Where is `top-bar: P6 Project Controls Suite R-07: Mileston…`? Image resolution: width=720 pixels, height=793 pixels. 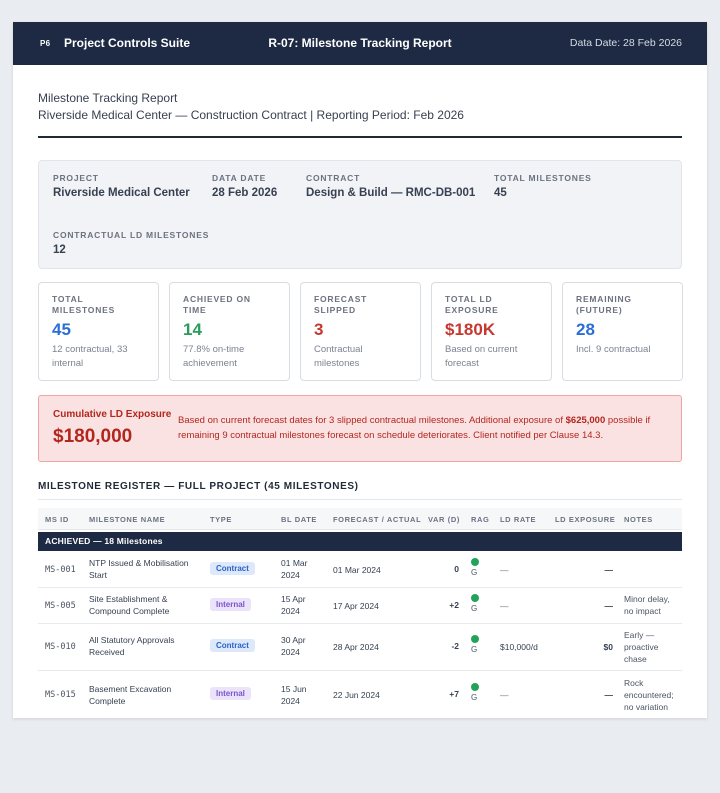
top-bar: P6 Project Controls Suite R-07: Mileston… is located at coordinates (360, 43).